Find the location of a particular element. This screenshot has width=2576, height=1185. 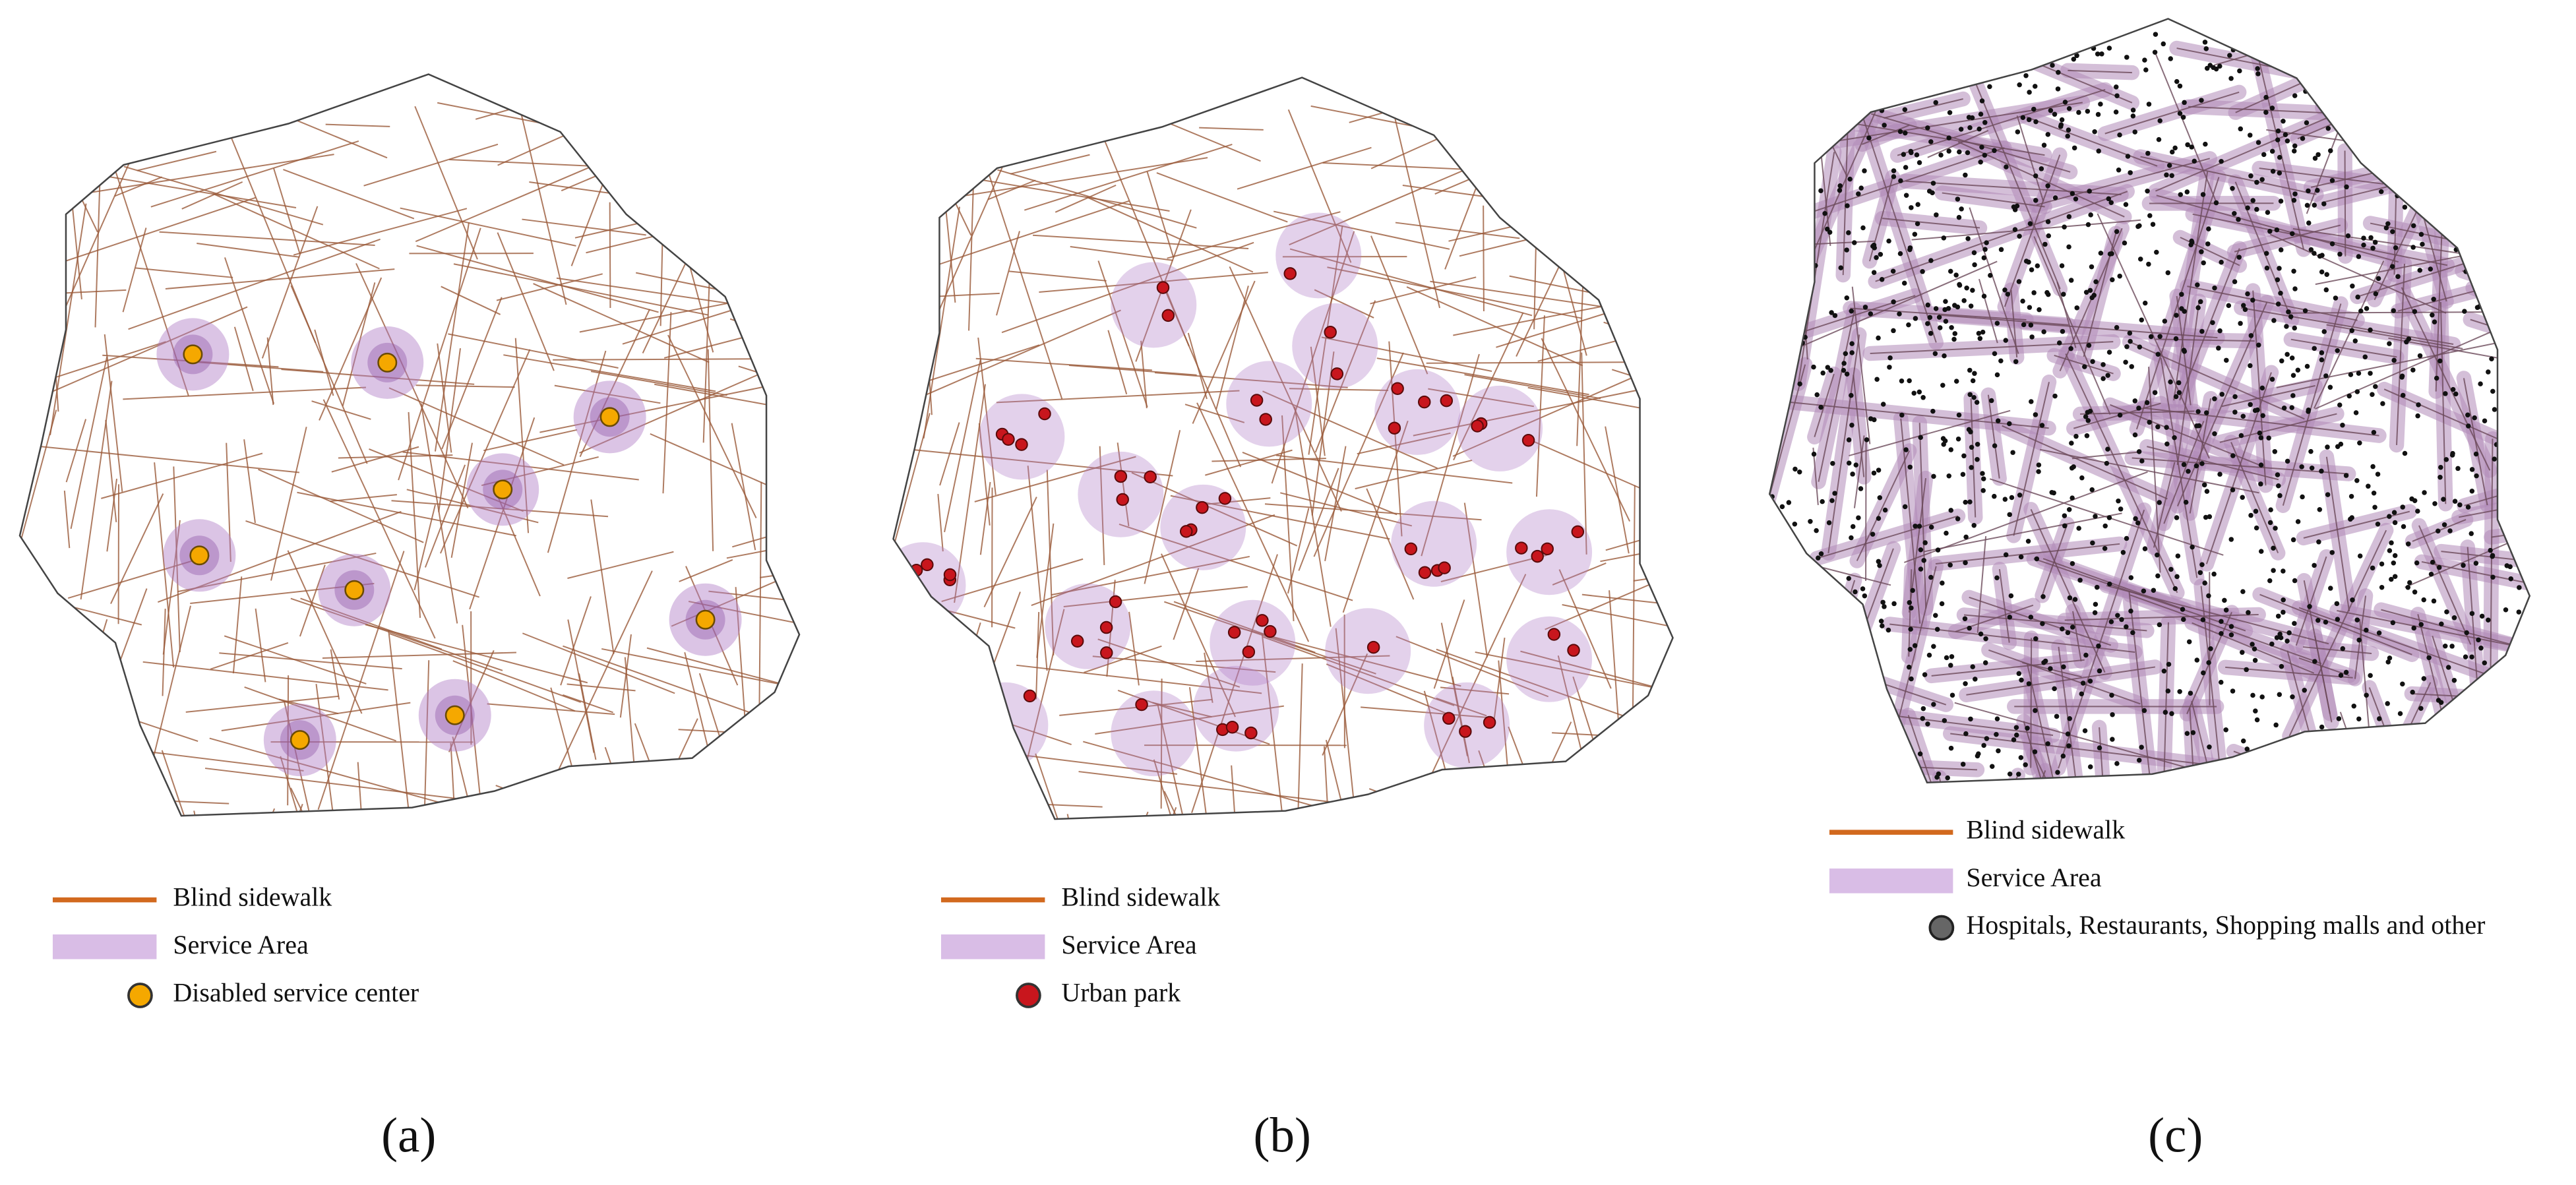

legend: Blind sidewalk Service Area Urban park is located at coordinates (1080, 945).